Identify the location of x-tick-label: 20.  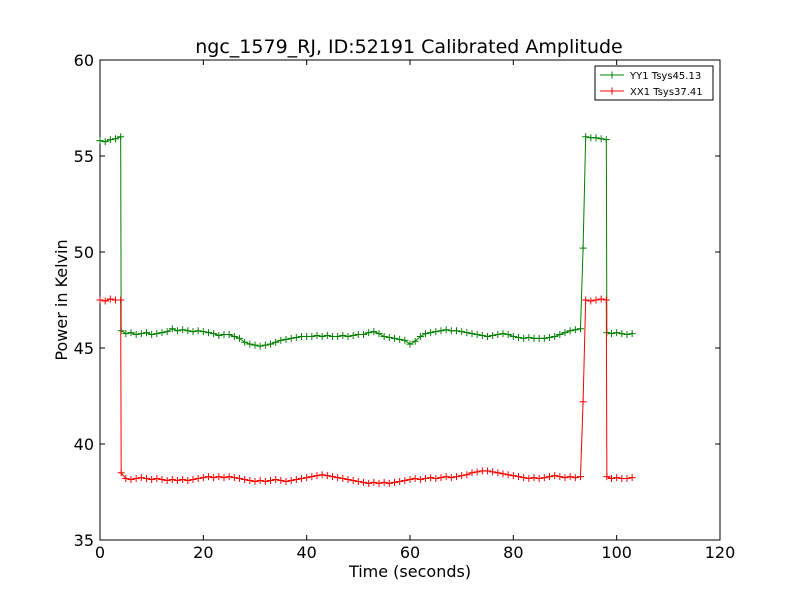
(203, 552).